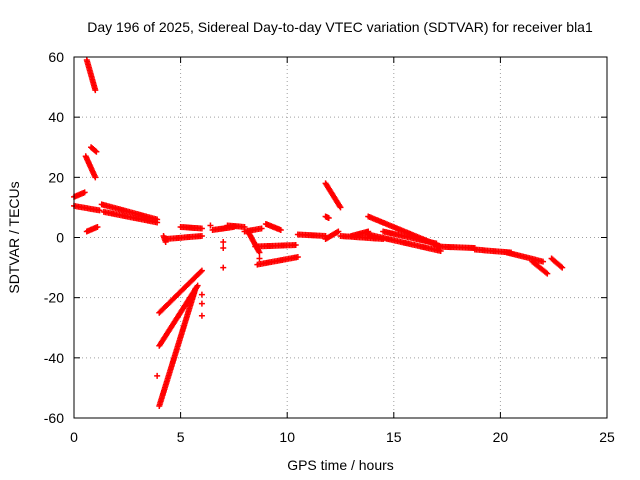  Describe the element at coordinates (56, 177) in the screenshot. I see `y-tick-label: 20` at that location.